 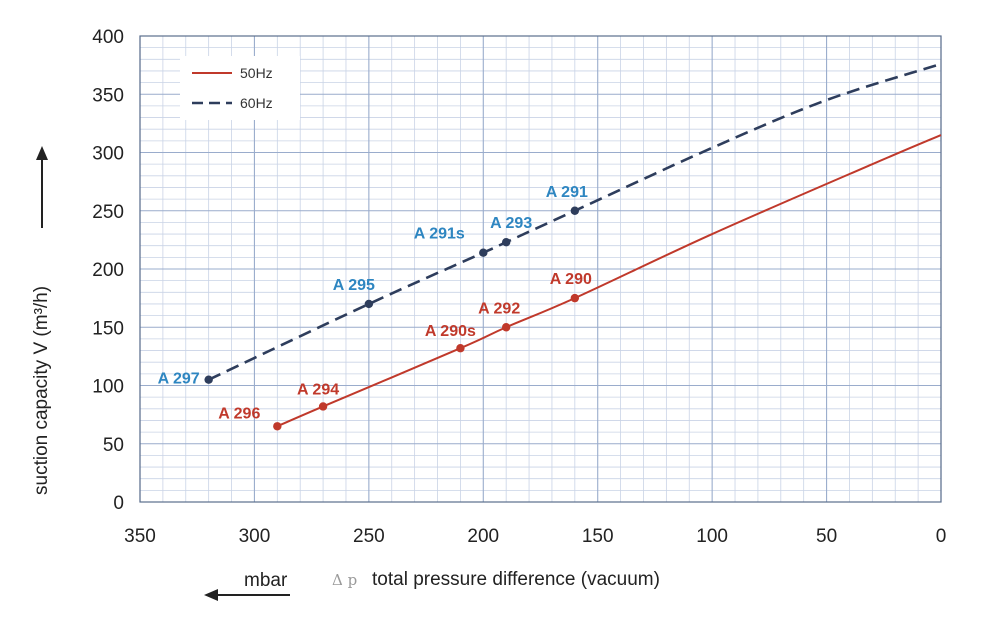 What do you see at coordinates (108, 95) in the screenshot?
I see `y-tick-label: 350` at bounding box center [108, 95].